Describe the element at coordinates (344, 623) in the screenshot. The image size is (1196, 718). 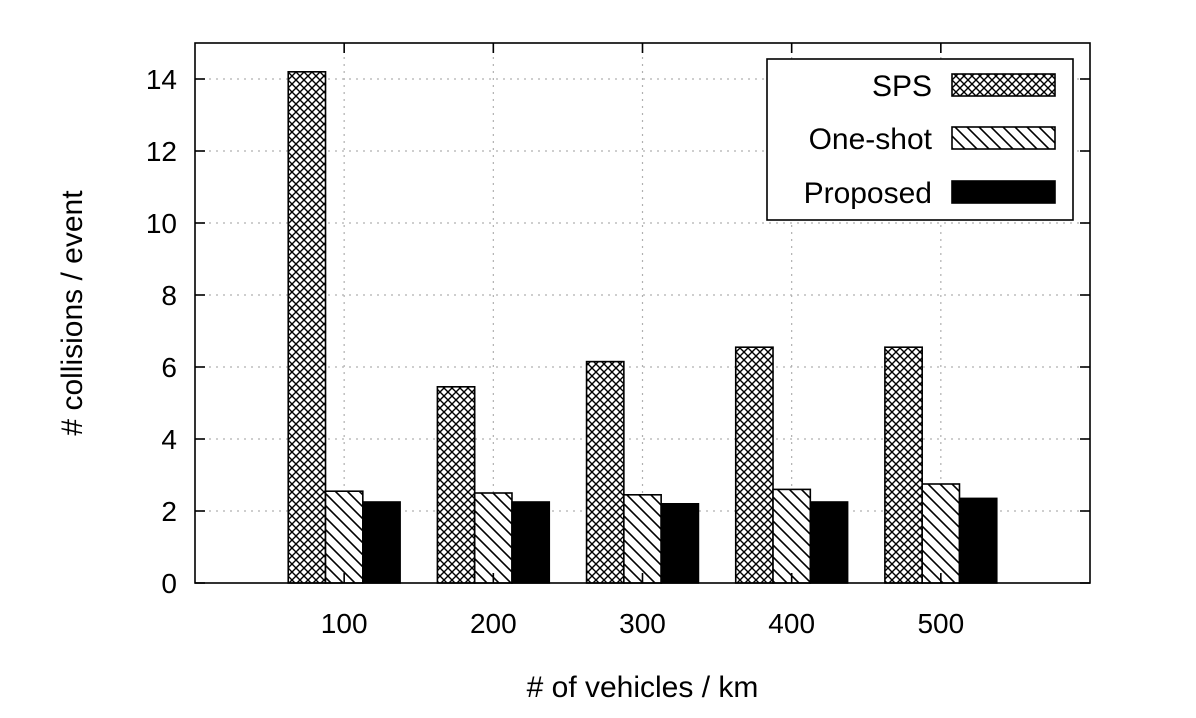
I see `x-tick-label: 100` at that location.